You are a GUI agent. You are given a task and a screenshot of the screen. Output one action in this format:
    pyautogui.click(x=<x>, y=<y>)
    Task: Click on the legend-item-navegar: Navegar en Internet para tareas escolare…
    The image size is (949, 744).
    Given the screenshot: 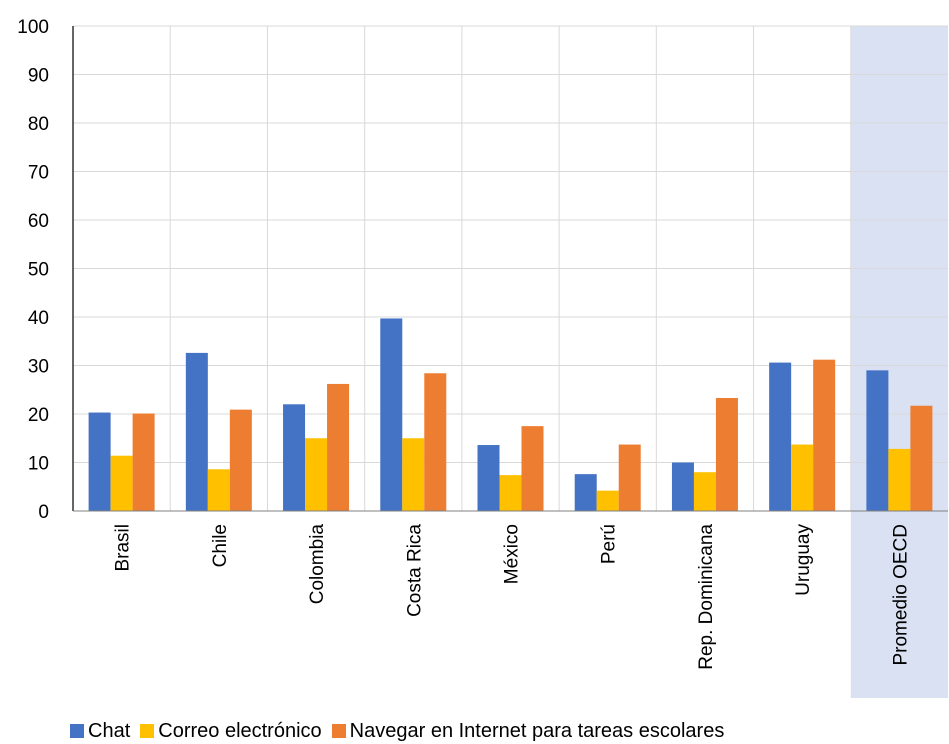 What is the action you would take?
    pyautogui.click(x=528, y=731)
    